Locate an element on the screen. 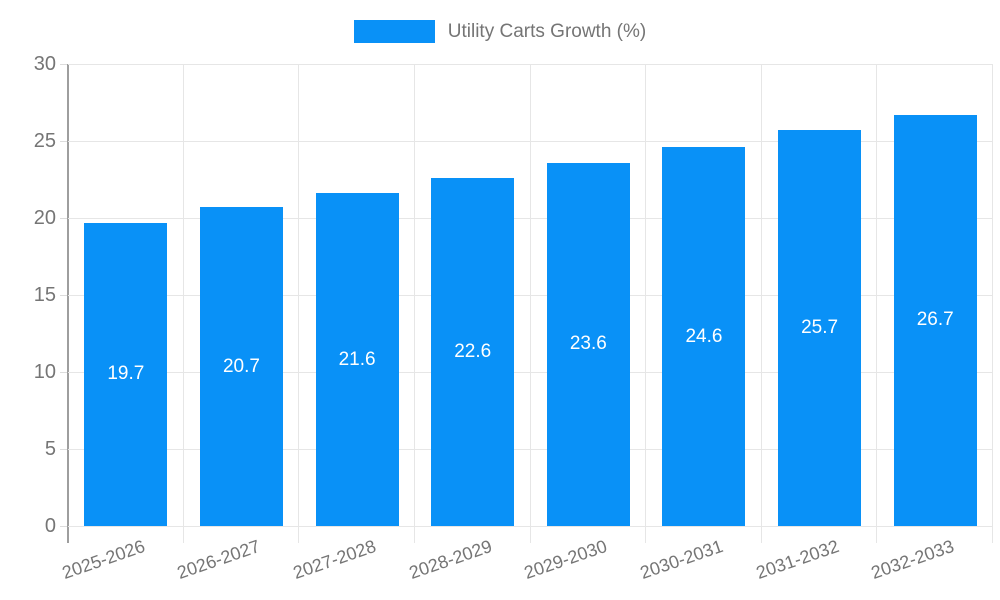 This screenshot has height=600, width=1000. x-tick-label: 2027-2028 is located at coordinates (334, 559).